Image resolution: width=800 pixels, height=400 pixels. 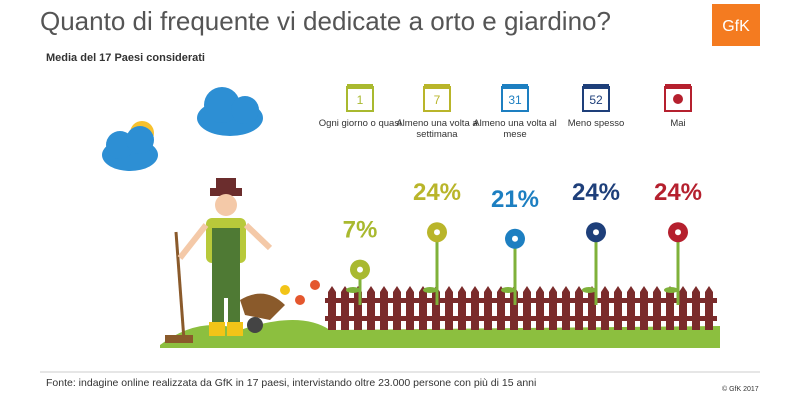 I want to click on calendar-x, so click(x=678, y=99).